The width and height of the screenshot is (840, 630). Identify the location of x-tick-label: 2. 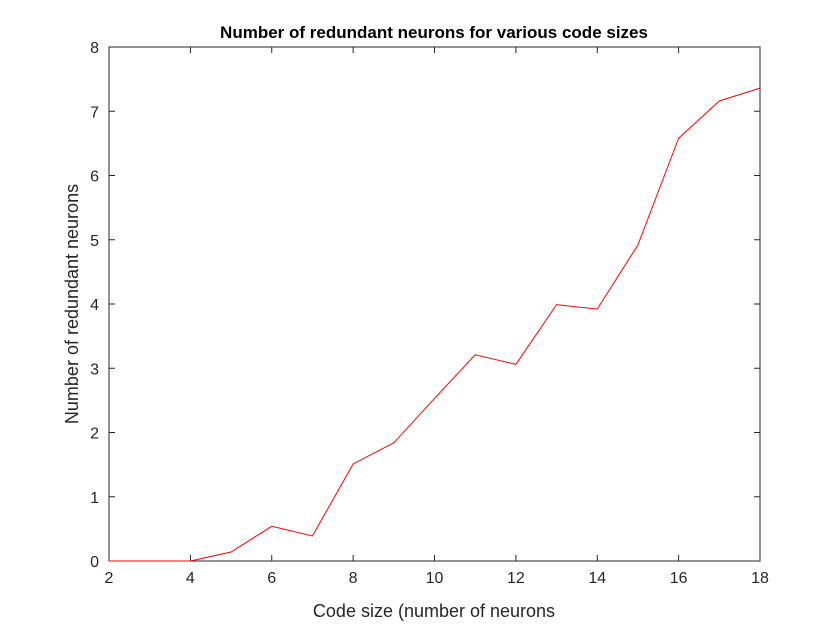
(109, 578).